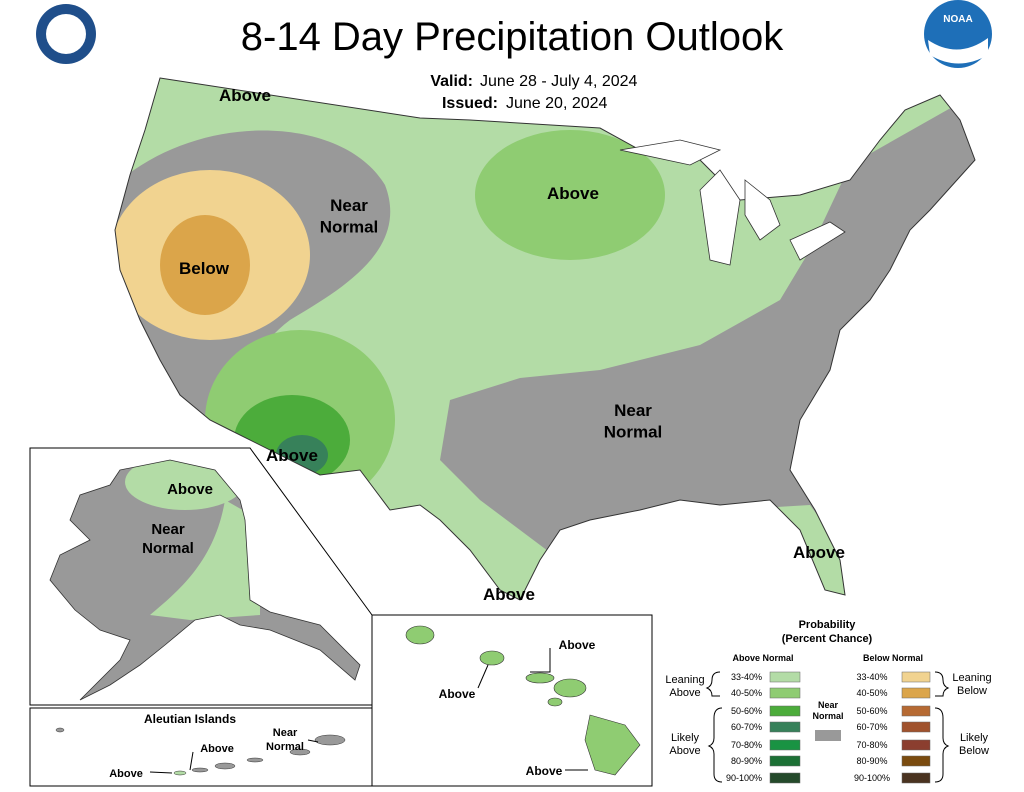 The image size is (1024, 792). What do you see at coordinates (557, 103) in the screenshot?
I see `issued-date: June 20, 2024` at bounding box center [557, 103].